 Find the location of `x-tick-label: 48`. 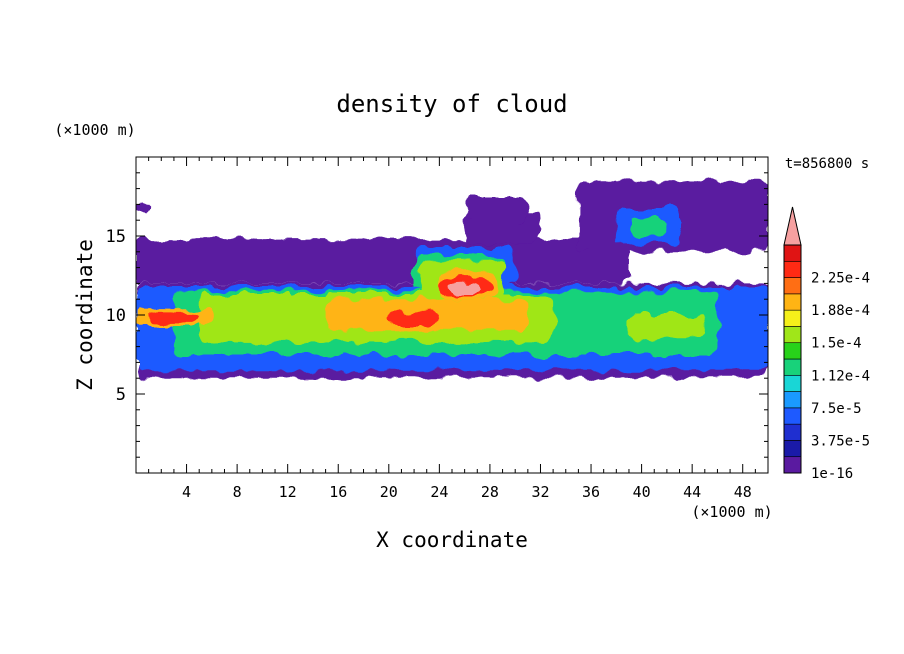

x-tick-label: 48 is located at coordinates (743, 492).